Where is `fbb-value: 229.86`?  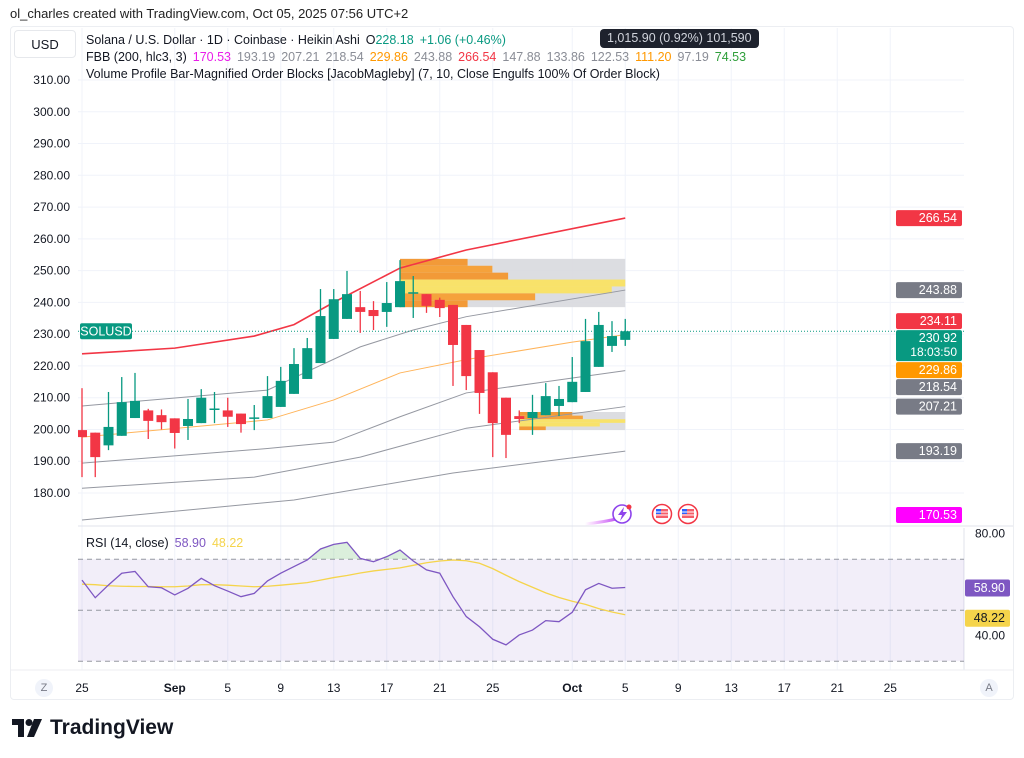 fbb-value: 229.86 is located at coordinates (388, 57).